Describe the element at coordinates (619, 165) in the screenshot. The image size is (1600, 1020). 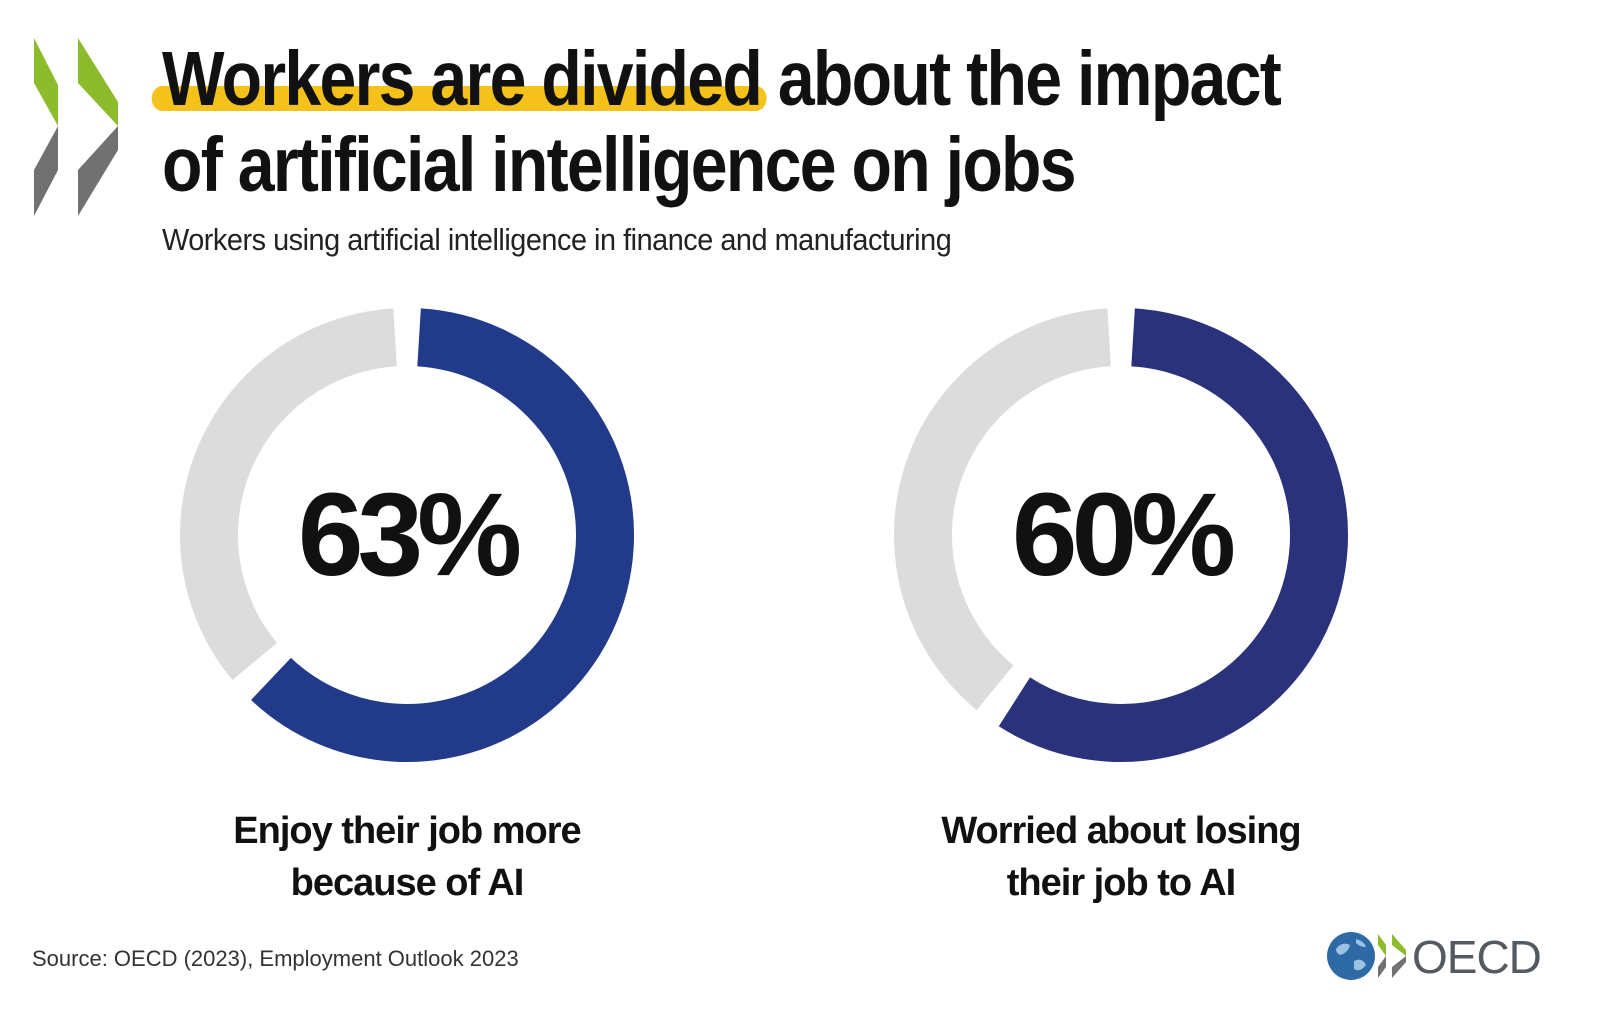
I see `title-line2: of artificial intelligence on jobs` at that location.